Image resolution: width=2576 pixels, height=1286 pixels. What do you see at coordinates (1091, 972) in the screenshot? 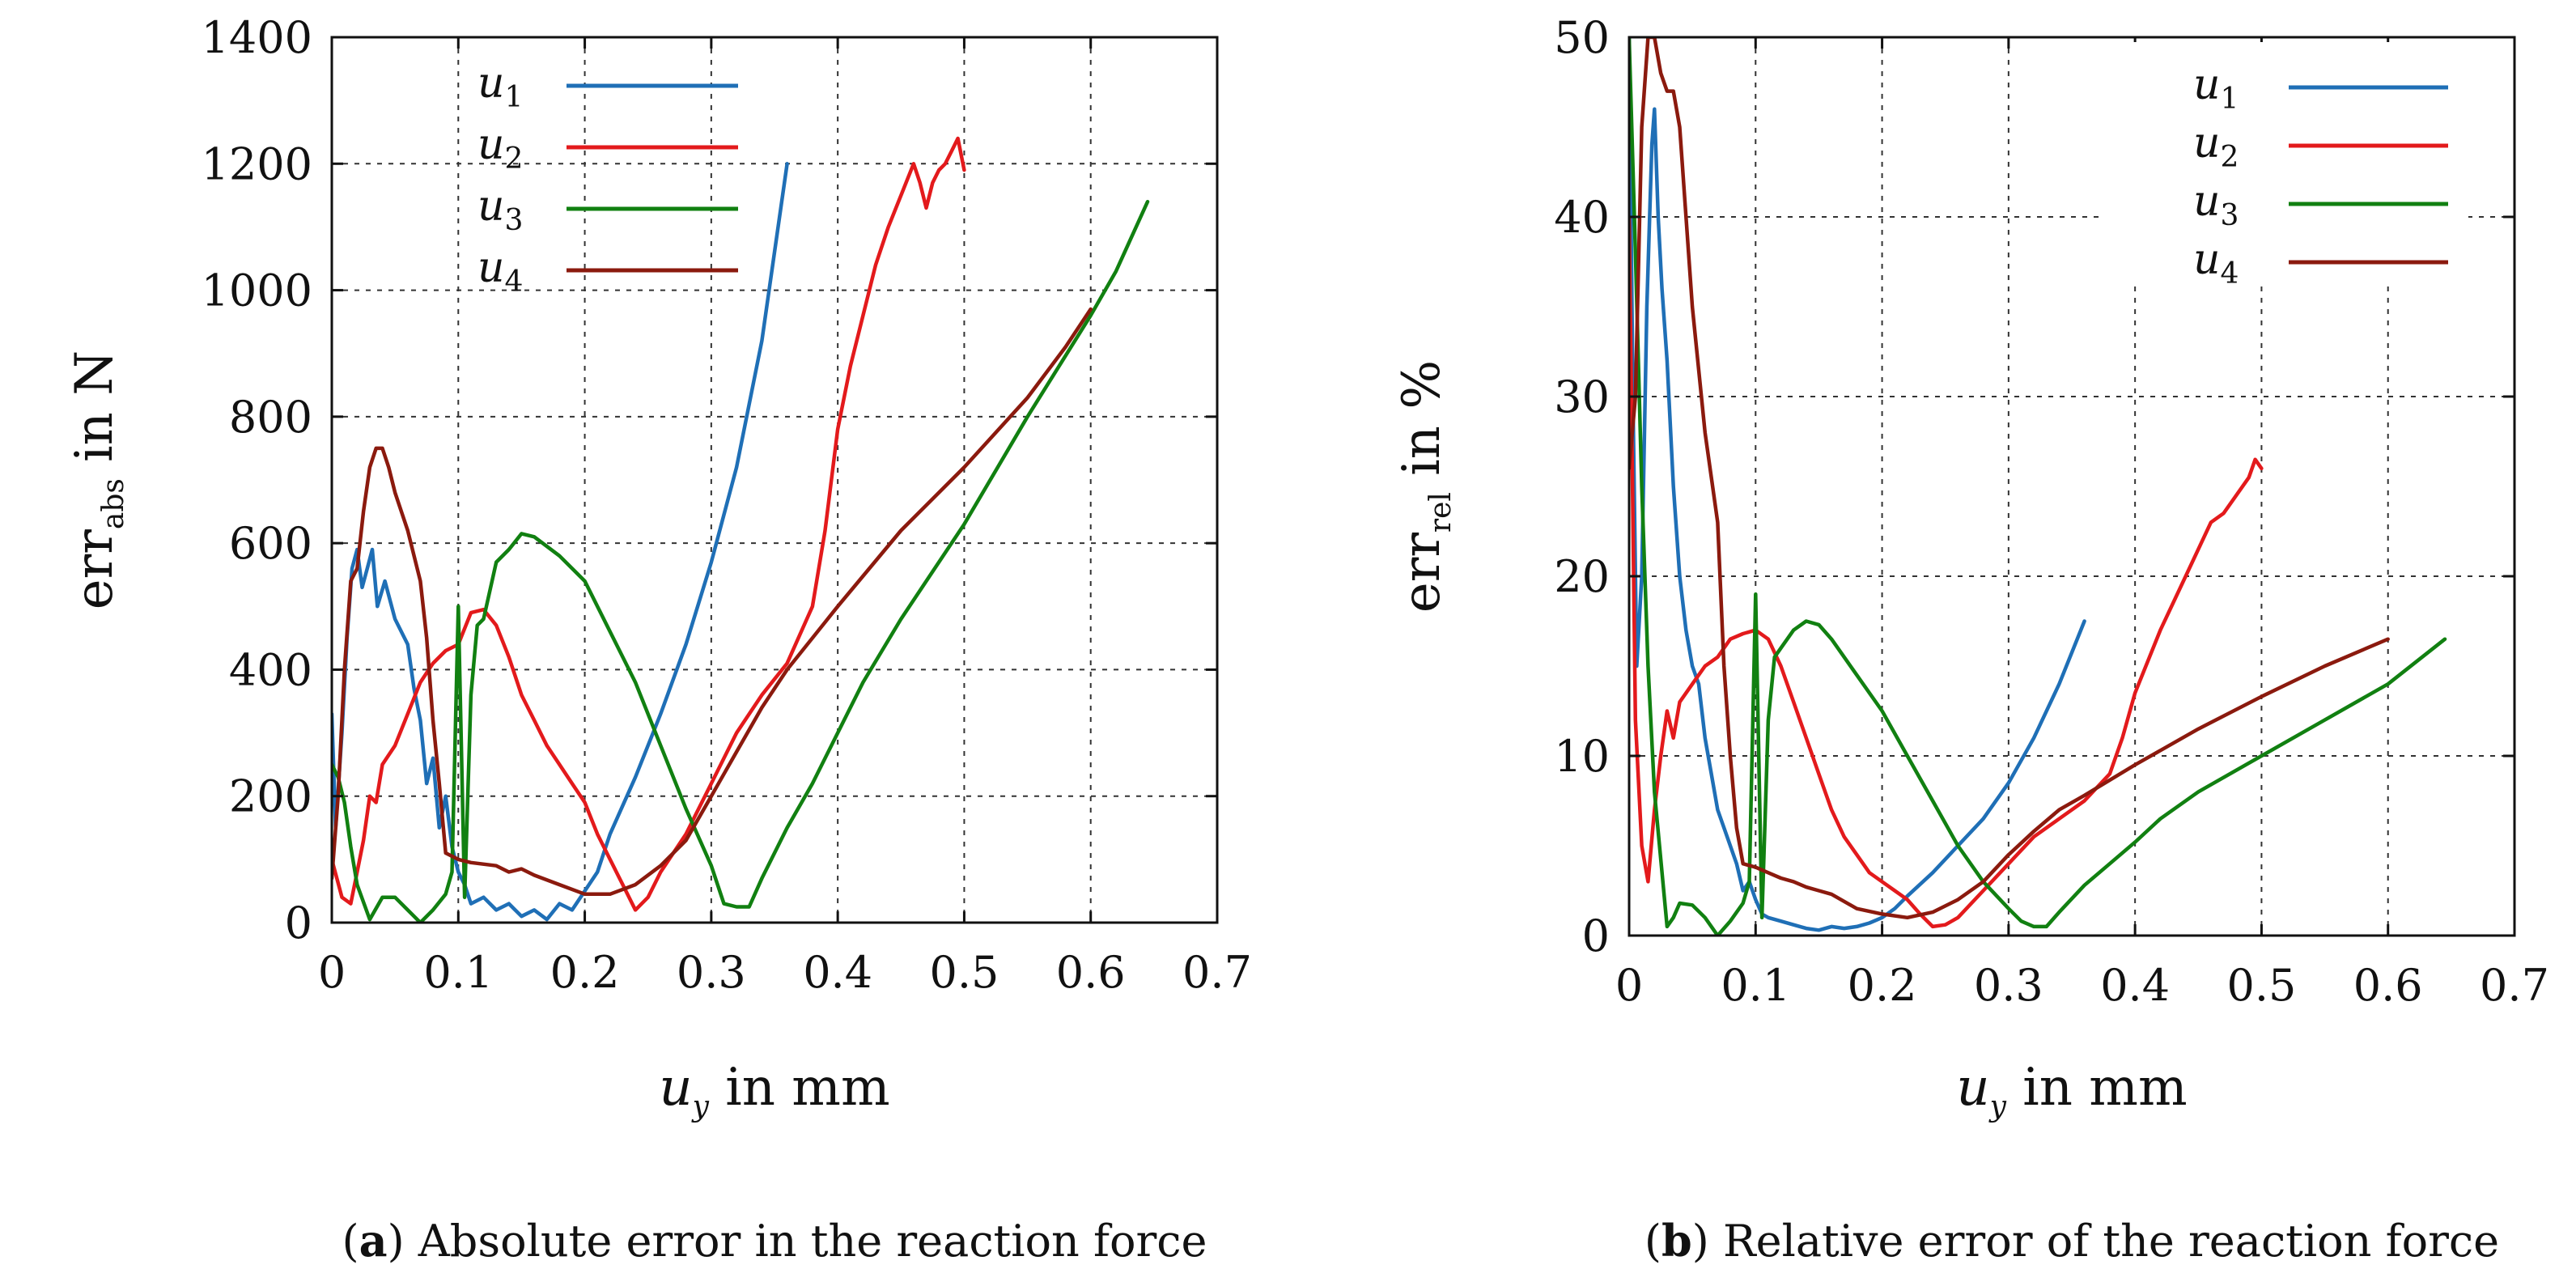
I see `panel-a-x-tick-label: 0.6` at bounding box center [1091, 972].